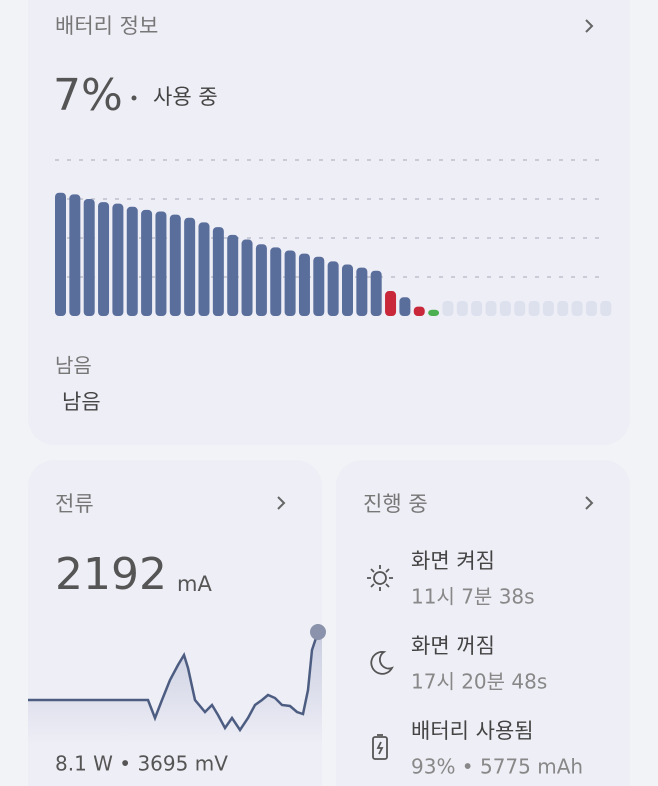 This screenshot has height=786, width=658. I want to click on item-detail: 11시 7분 38s, so click(473, 597).